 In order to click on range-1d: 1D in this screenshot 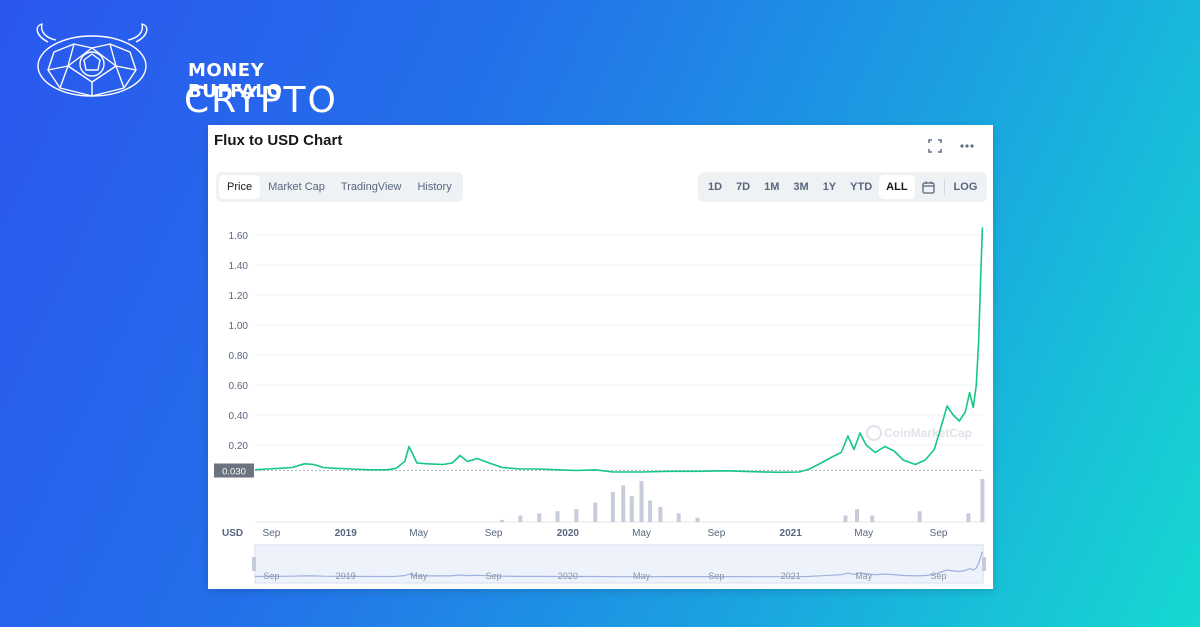, I will do `click(715, 187)`.